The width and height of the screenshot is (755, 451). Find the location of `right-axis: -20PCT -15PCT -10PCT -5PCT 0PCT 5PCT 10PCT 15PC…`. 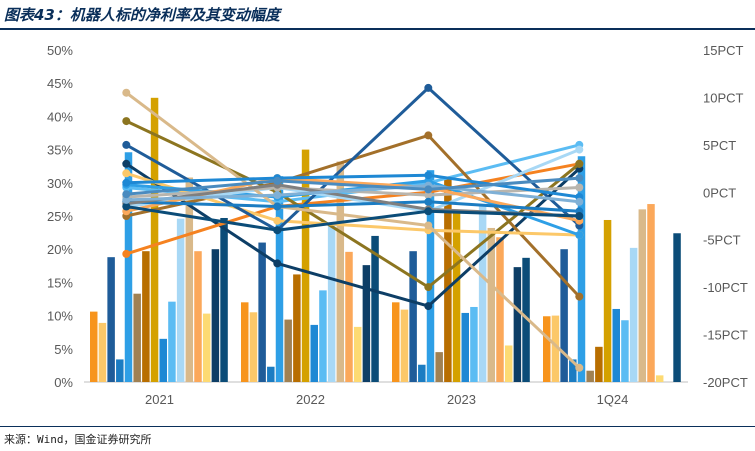

right-axis: -20PCT -15PCT -10PCT -5PCT 0PCT 5PCT 10PCT 15PC… is located at coordinates (725, 216).